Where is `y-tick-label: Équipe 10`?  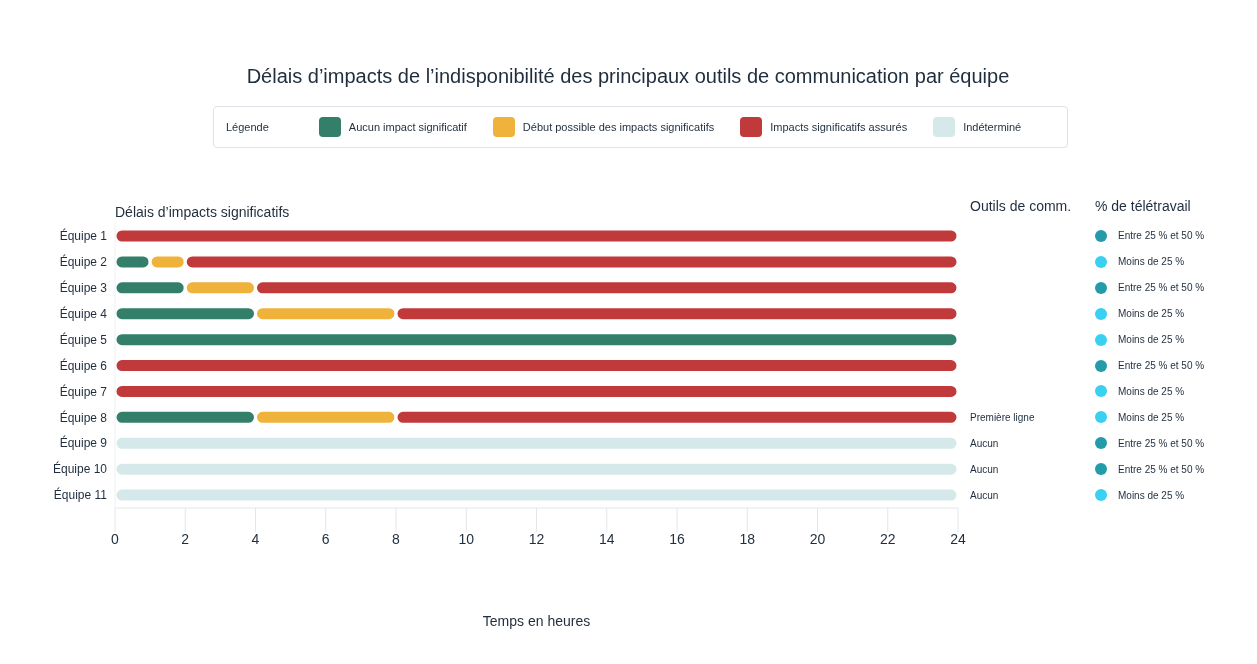 y-tick-label: Équipe 10 is located at coordinates (80, 469).